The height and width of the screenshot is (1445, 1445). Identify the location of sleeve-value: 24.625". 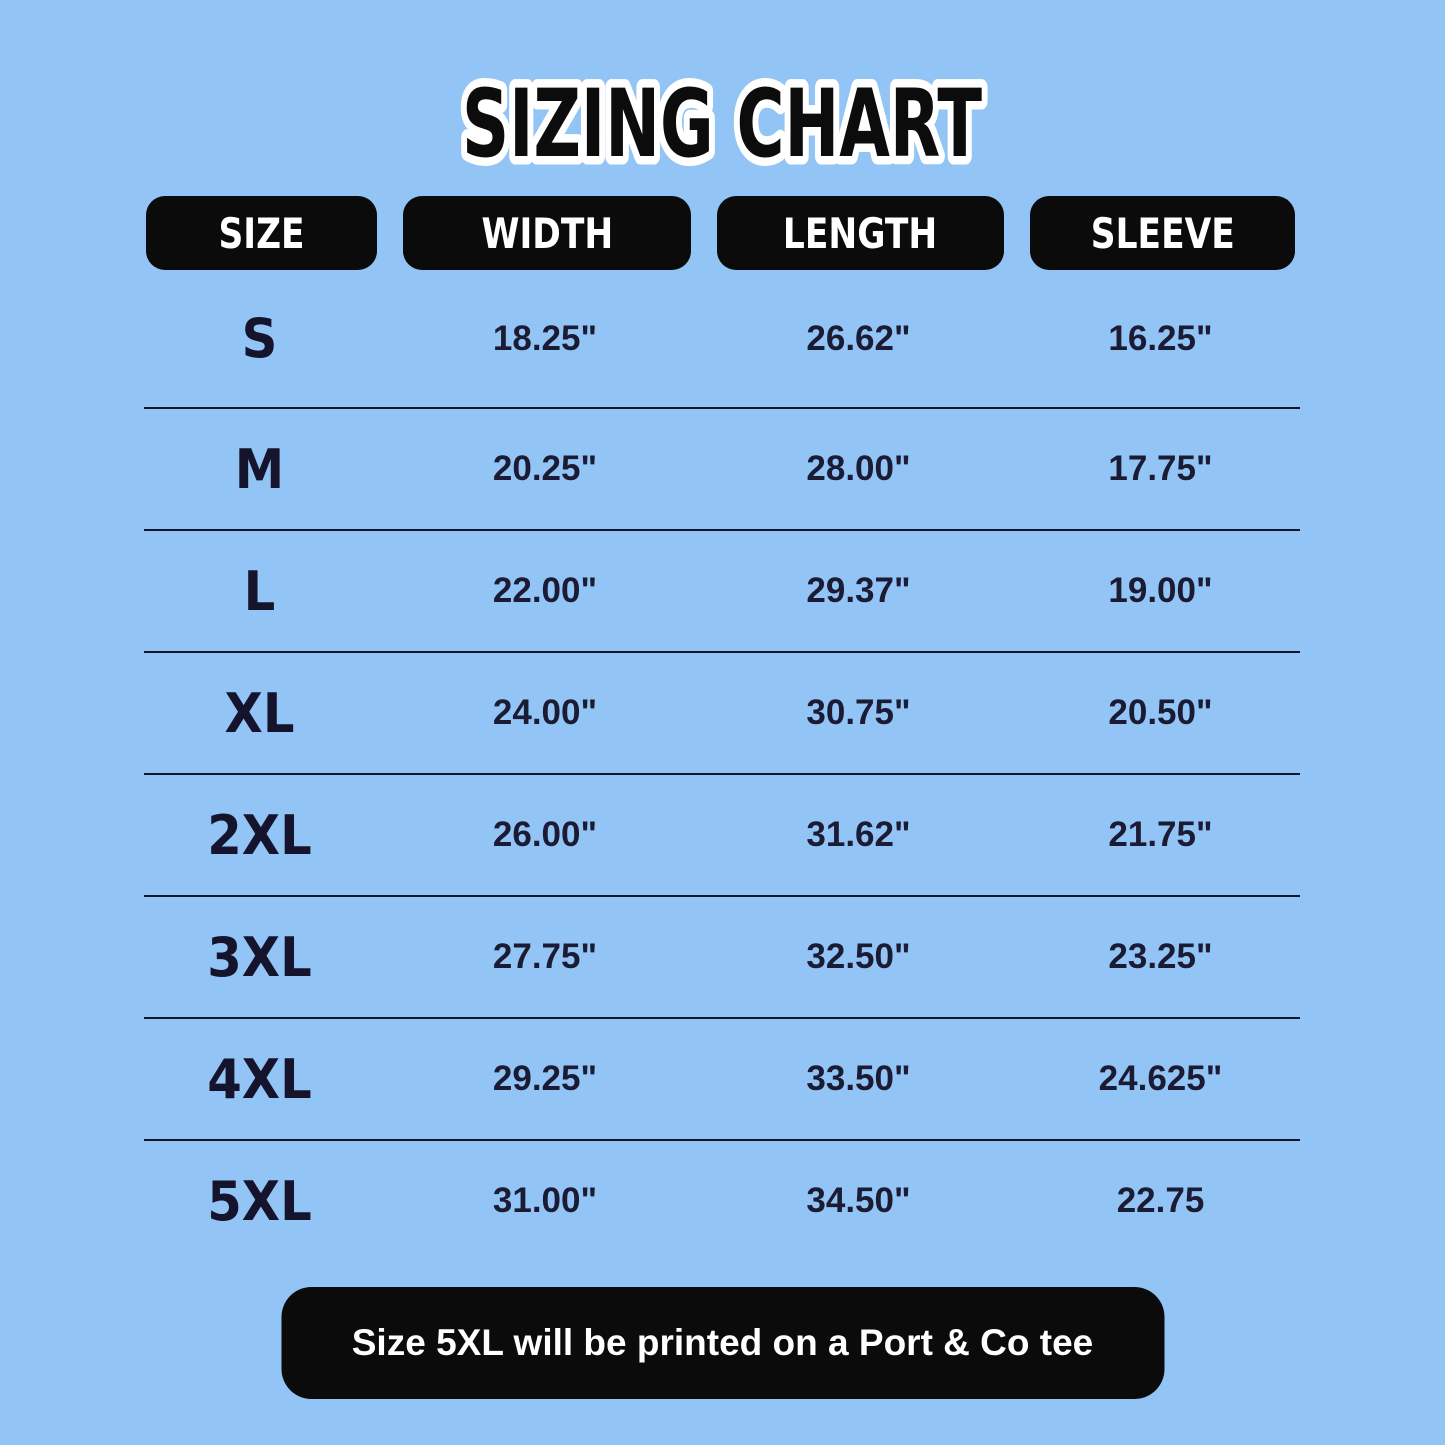
(1160, 1078).